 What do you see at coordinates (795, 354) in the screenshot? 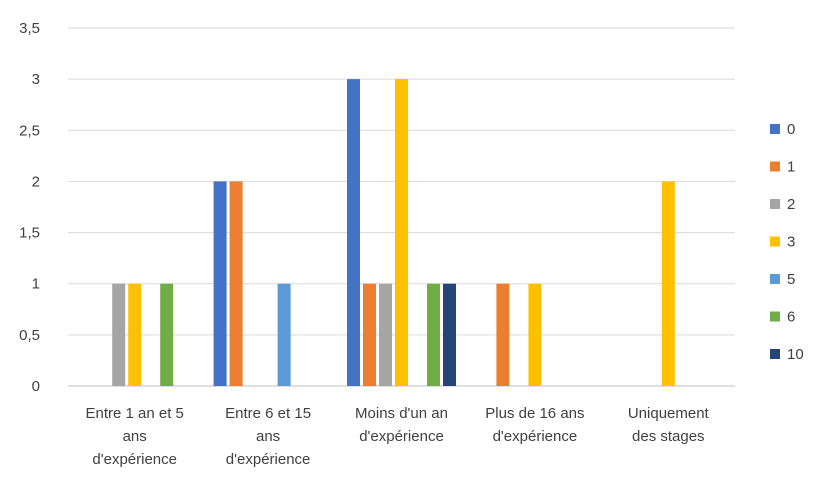
I see `legend-label: 10` at bounding box center [795, 354].